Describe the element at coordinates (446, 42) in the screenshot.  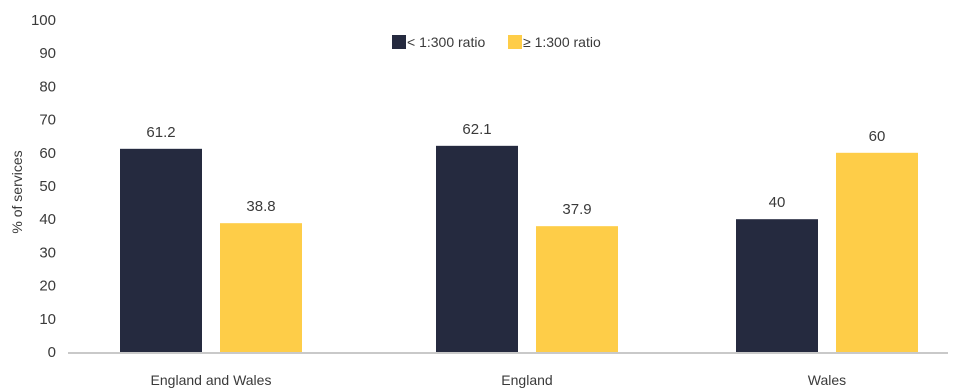
I see `legend-label-1: < 1:300 ratio` at that location.